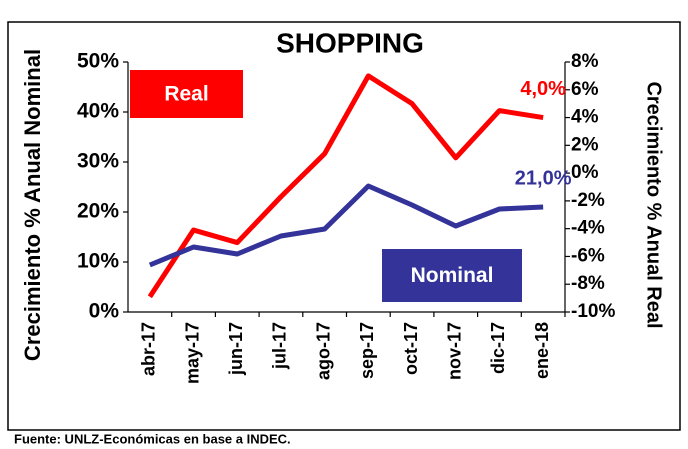 This screenshot has height=449, width=688. Describe the element at coordinates (411, 348) in the screenshot. I see `x-tick-label: oct-17` at that location.